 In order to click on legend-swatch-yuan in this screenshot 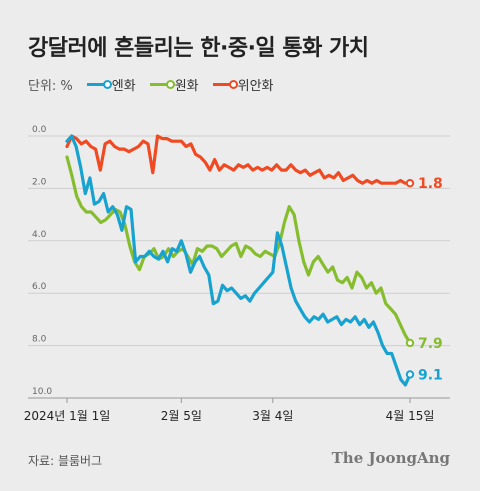, I will do `click(225, 84)`.